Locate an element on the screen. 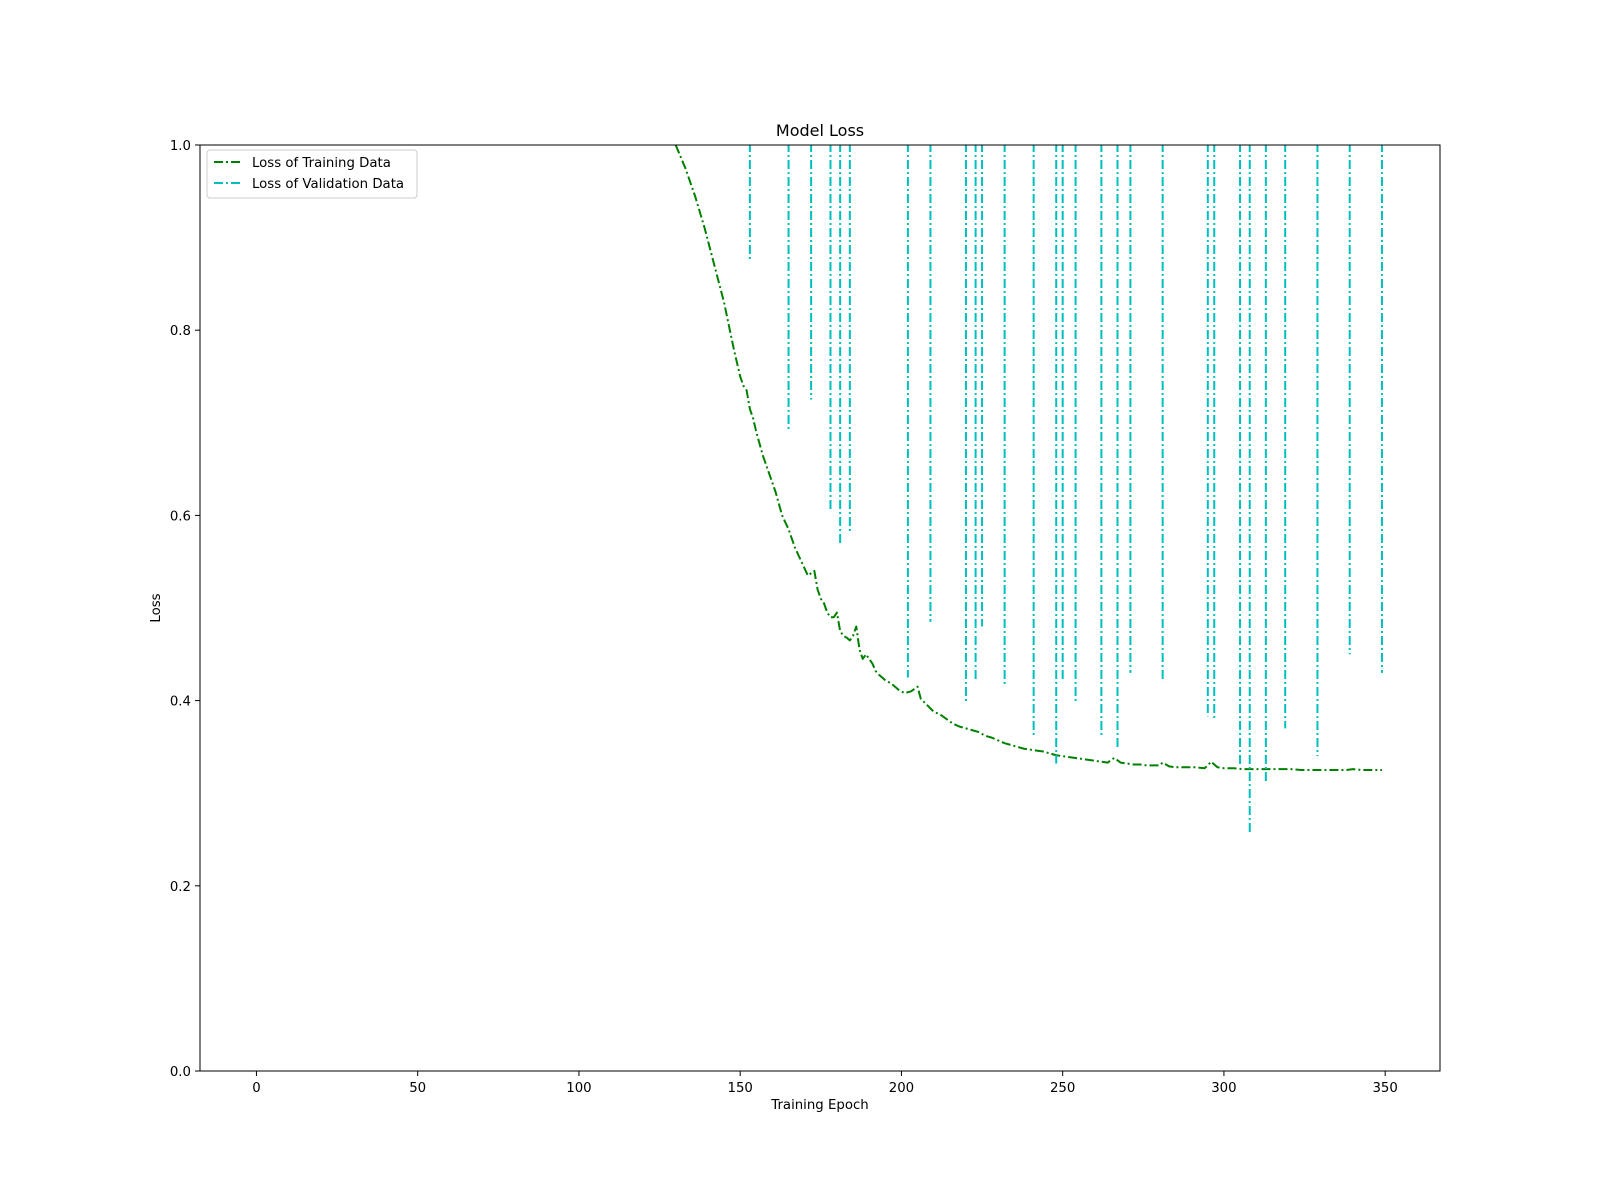 The height and width of the screenshot is (1200, 1600). x-tick-label: 350 is located at coordinates (1384, 1088).